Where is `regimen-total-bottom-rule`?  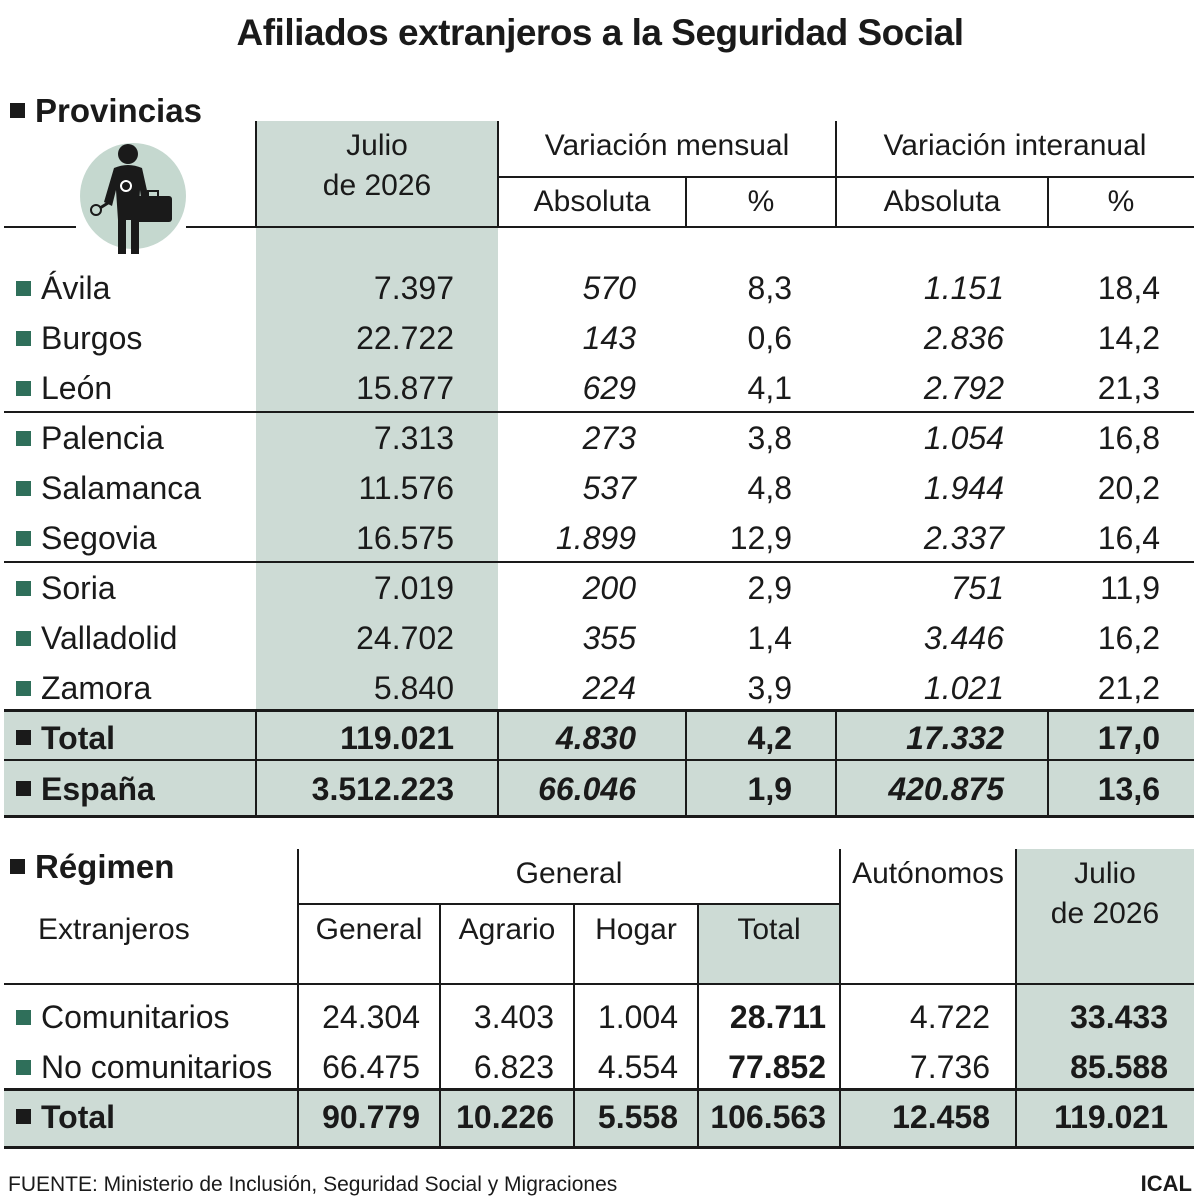 regimen-total-bottom-rule is located at coordinates (599, 1147).